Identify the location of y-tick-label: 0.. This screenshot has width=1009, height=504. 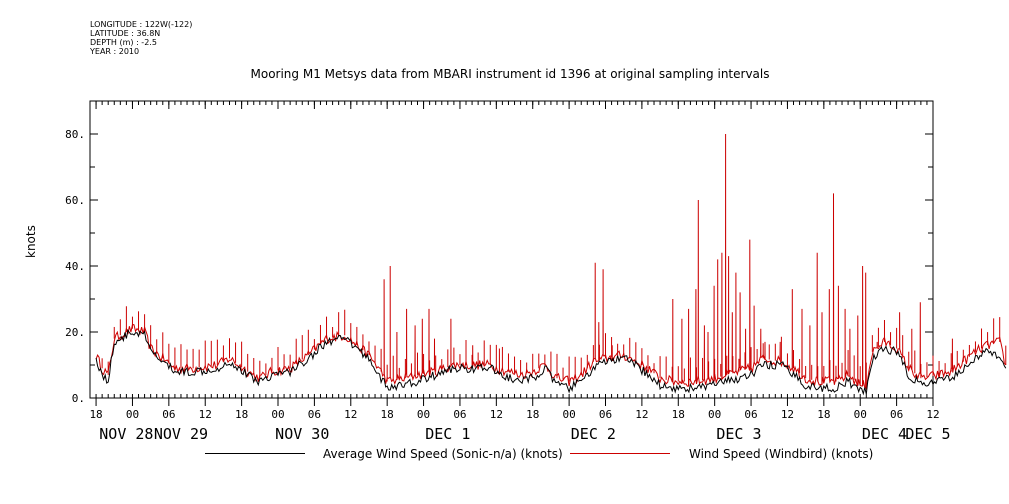
(78, 398).